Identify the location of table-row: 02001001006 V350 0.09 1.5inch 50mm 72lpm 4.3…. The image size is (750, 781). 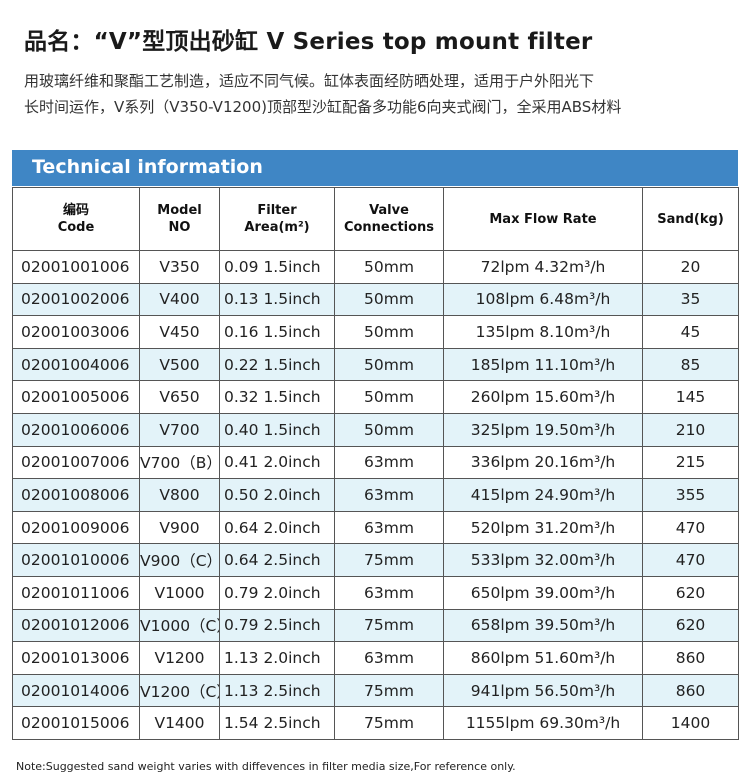
(375, 267).